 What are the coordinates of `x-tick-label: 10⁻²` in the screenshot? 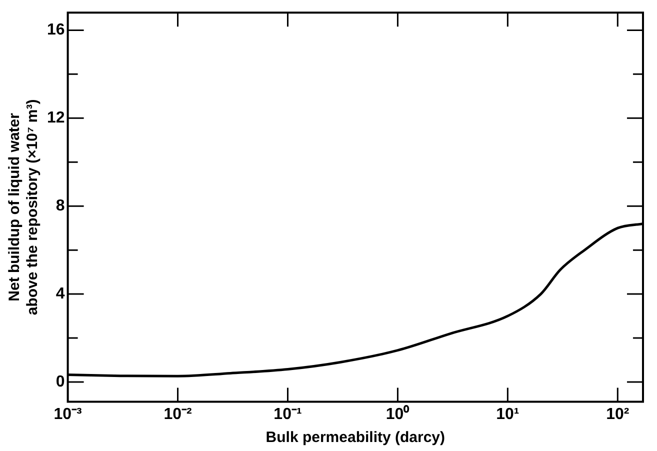 It's located at (178, 414).